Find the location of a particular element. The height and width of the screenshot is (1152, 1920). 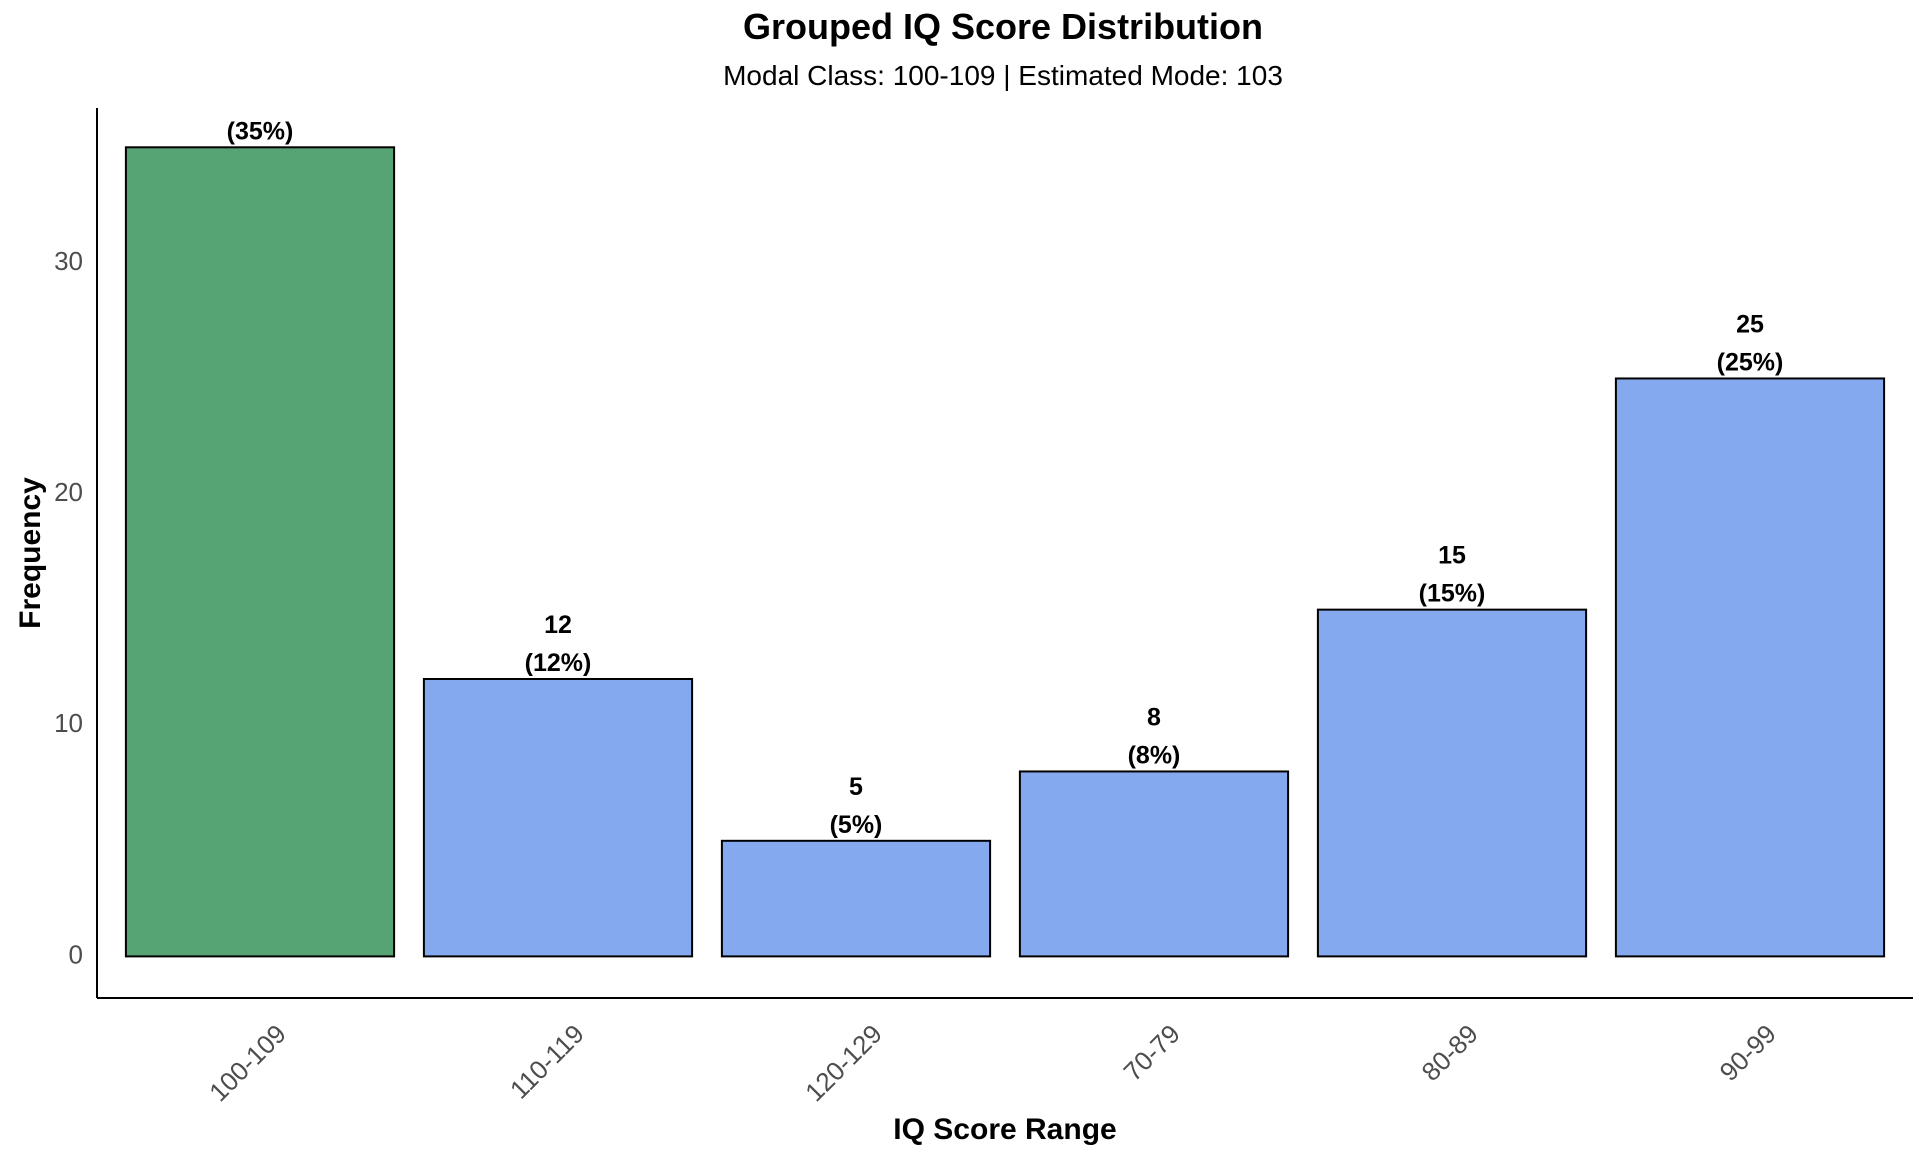

value-label-70-79: 8 is located at coordinates (1154, 717).